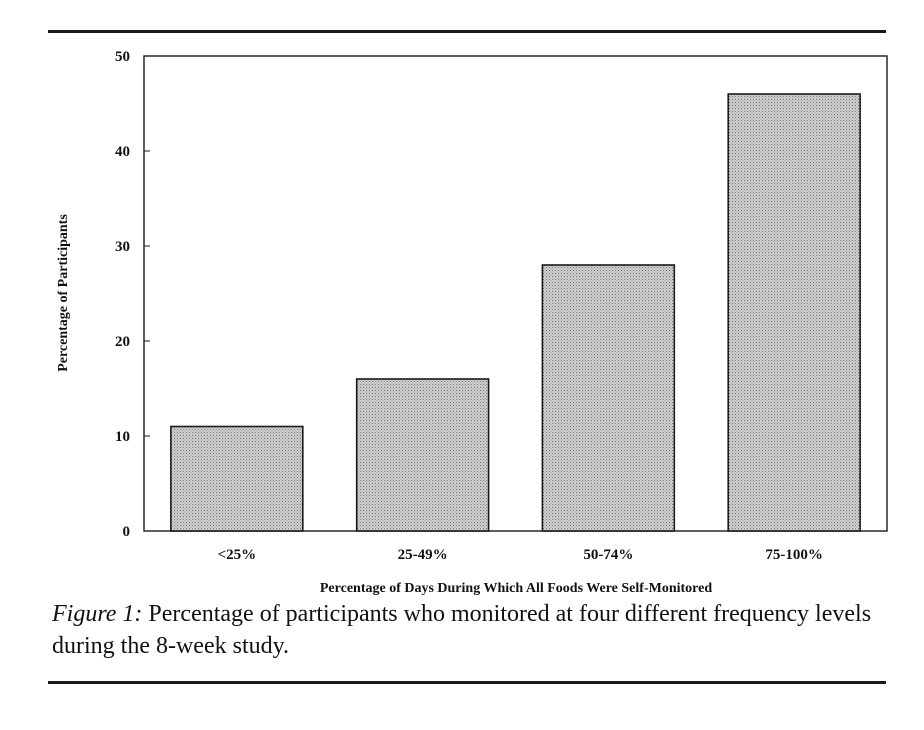 The width and height of the screenshot is (924, 730). Describe the element at coordinates (794, 555) in the screenshot. I see `x-tick-label: 75-100%` at that location.